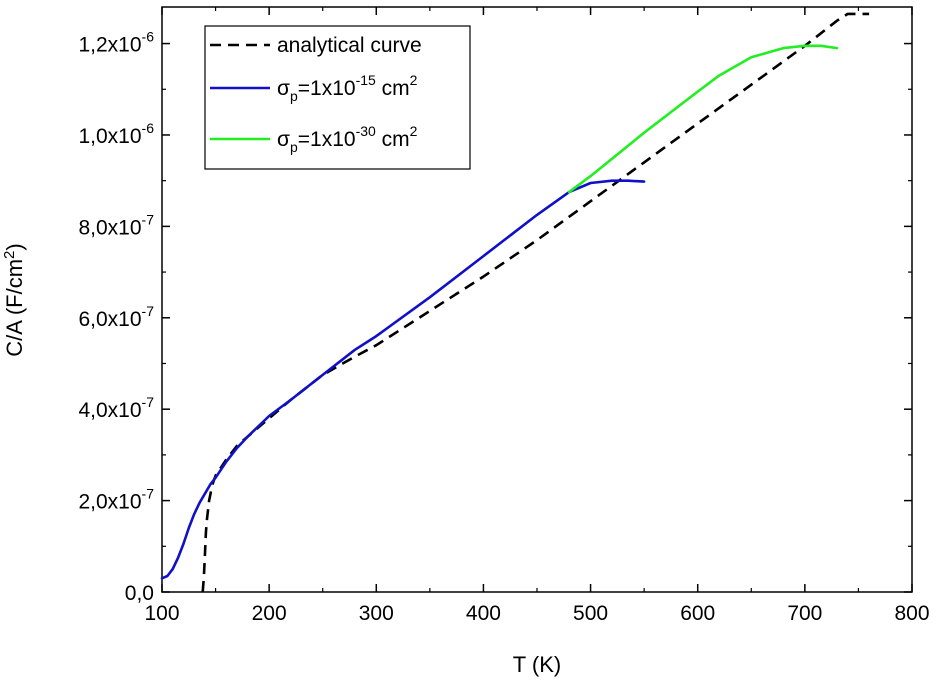 Image resolution: width=945 pixels, height=684 pixels. I want to click on y-axis-title: C/A (F/cm2), so click(14, 299).